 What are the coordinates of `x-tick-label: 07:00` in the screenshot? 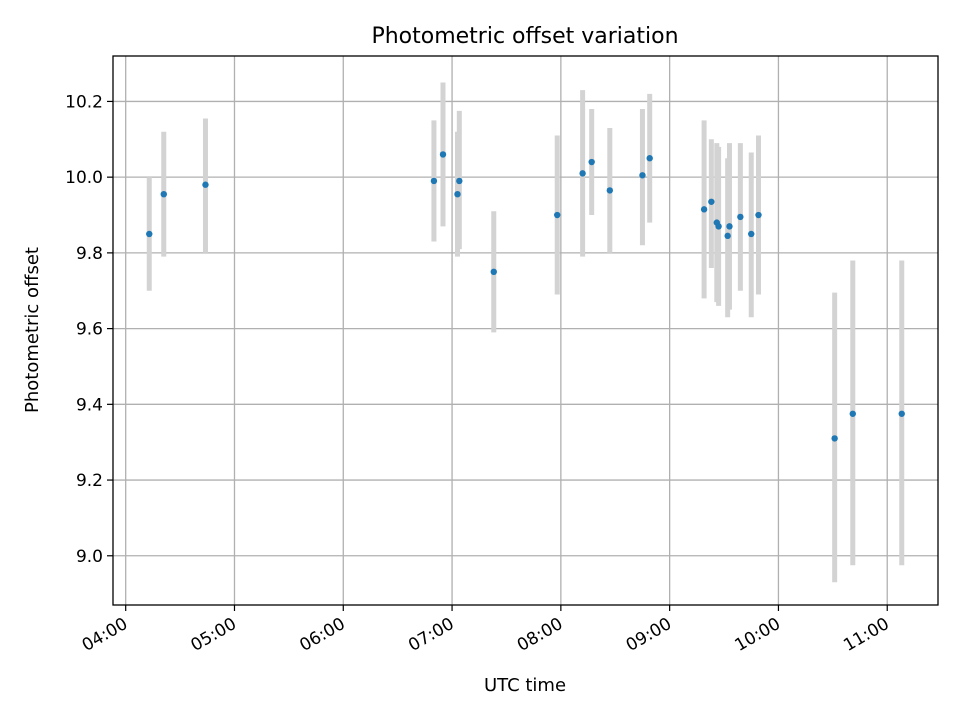 It's located at (431, 635).